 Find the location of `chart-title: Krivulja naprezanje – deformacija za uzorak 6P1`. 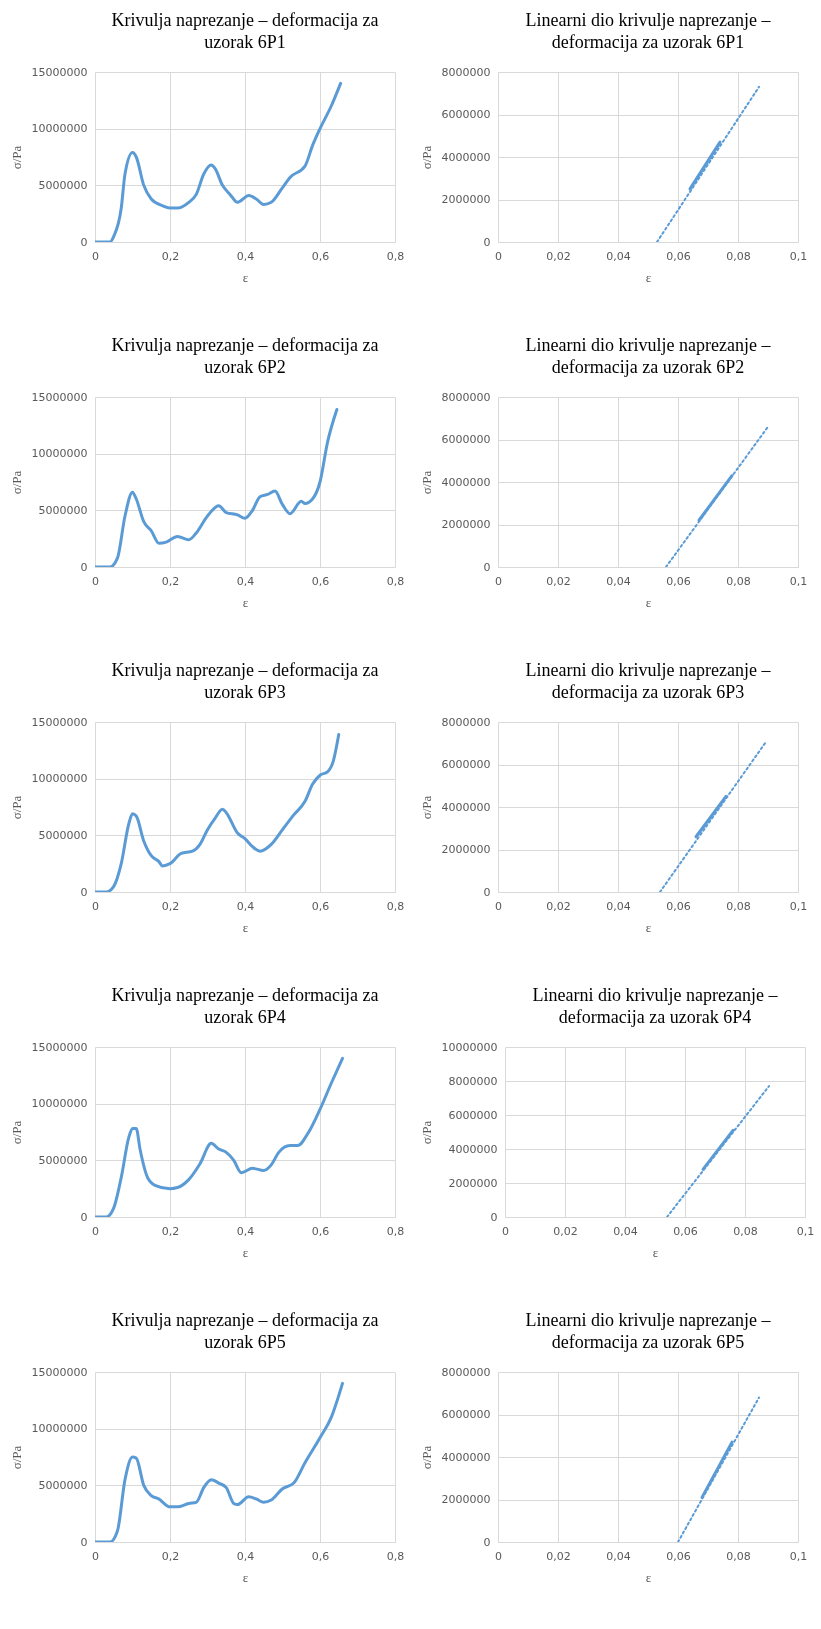

chart-title: Krivulja naprezanje – deformacija za uzorak 6P1 is located at coordinates (245, 31).